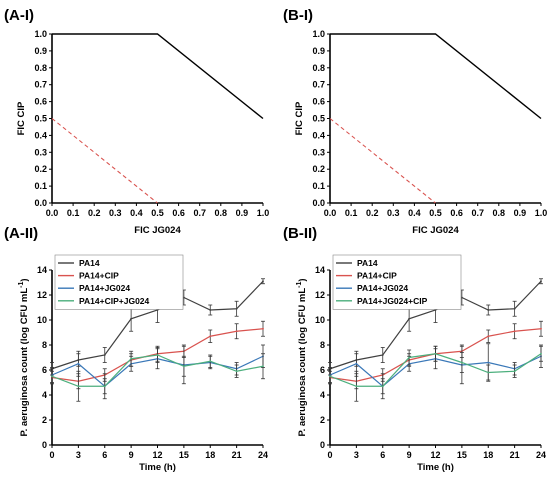 This screenshot has width=550, height=482. Describe the element at coordinates (131, 455) in the screenshot. I see `x-tick-label: 9` at that location.